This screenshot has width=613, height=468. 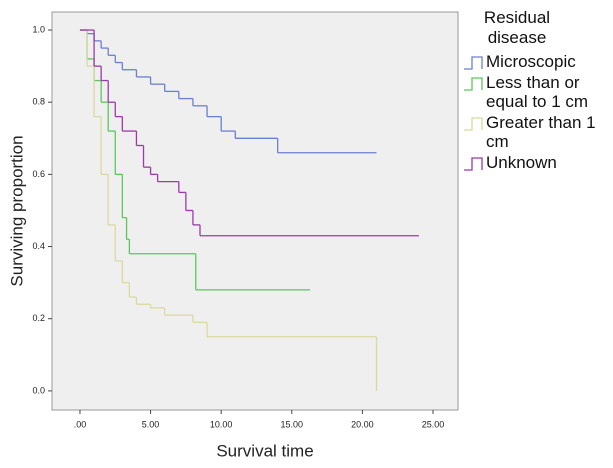 What do you see at coordinates (38, 174) in the screenshot?
I see `y-tick-label: 0.6` at bounding box center [38, 174].